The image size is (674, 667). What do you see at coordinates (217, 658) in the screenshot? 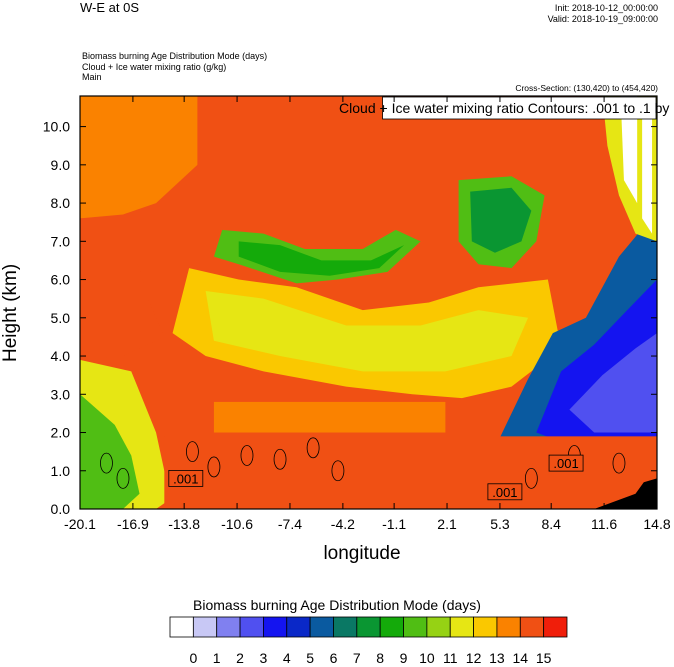
I see `colorbar-label: 1` at bounding box center [217, 658].